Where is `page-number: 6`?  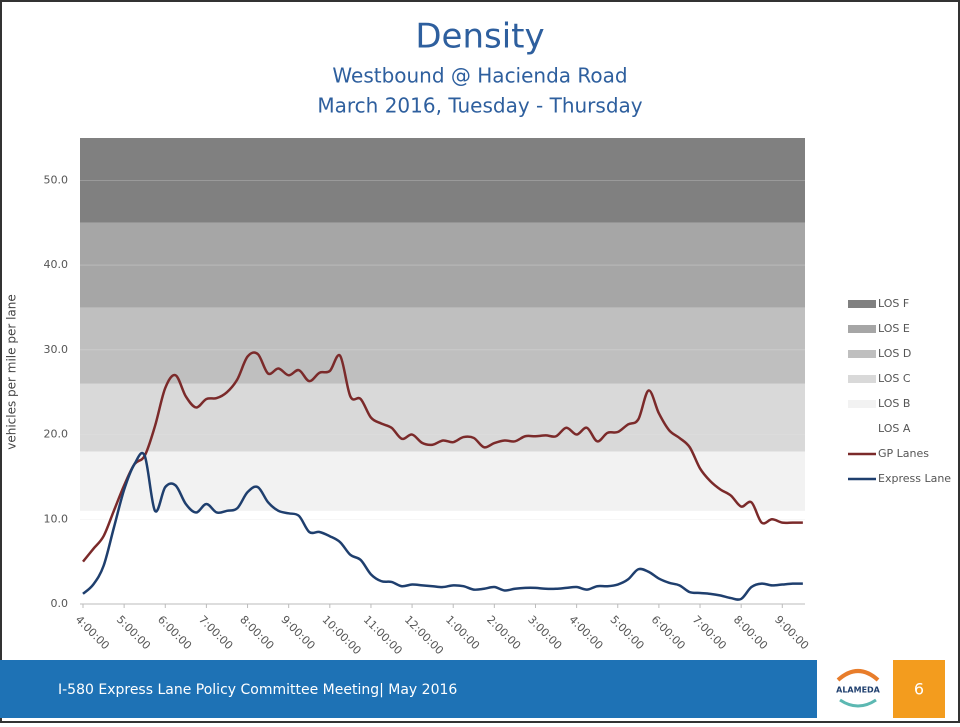 page-number: 6 is located at coordinates (919, 689).